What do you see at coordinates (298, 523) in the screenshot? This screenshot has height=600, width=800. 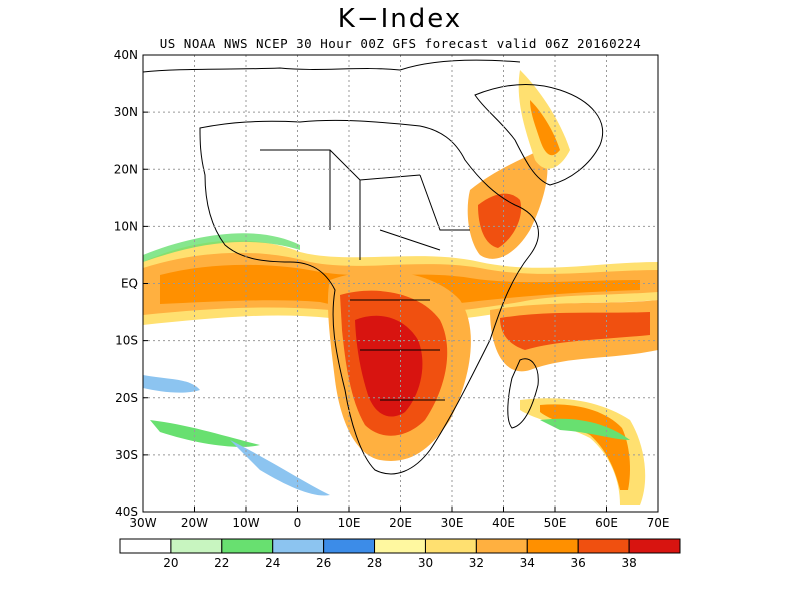 I see `tick-label-lon: 0` at bounding box center [298, 523].